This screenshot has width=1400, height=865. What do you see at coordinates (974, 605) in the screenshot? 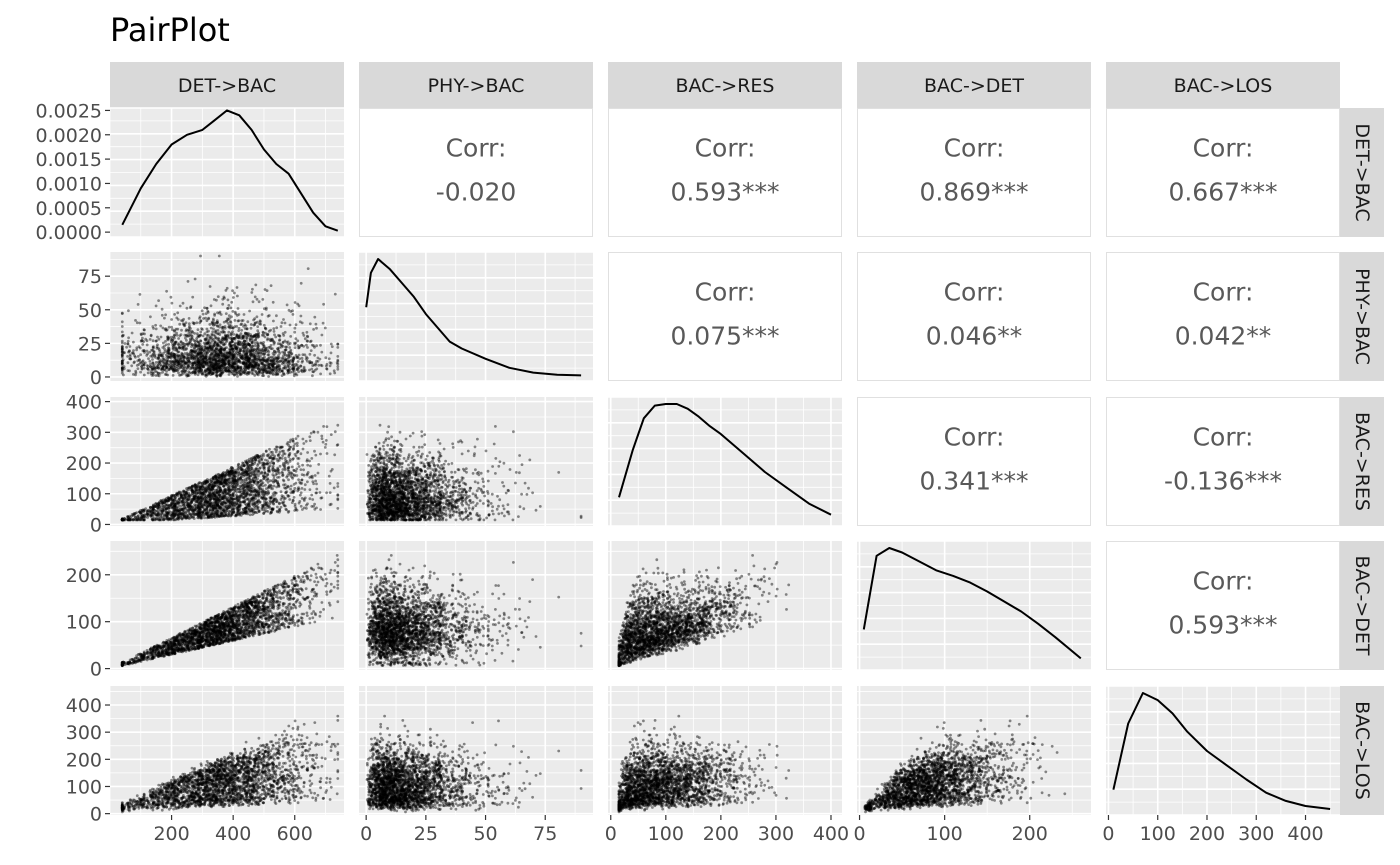
I see `density-panel-bac-det` at bounding box center [974, 605].